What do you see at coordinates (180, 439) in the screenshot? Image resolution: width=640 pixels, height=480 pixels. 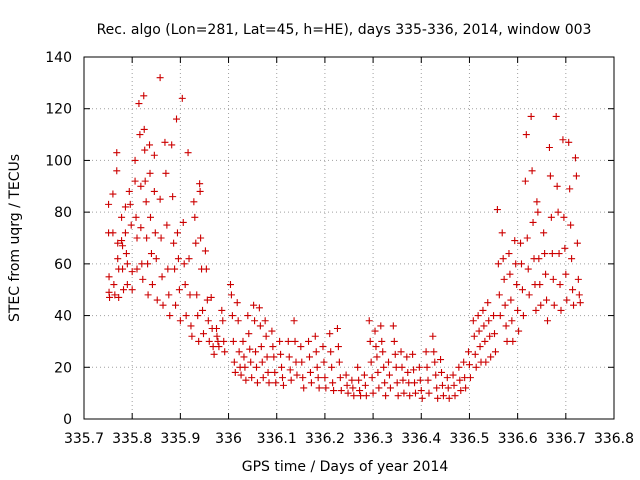 I see `x-tick-label: 335.9` at bounding box center [180, 439].